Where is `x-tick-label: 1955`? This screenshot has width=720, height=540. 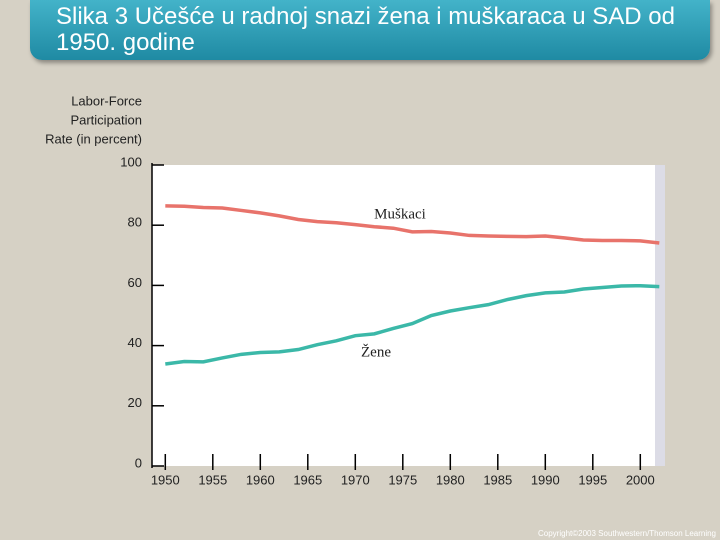
x-tick-label: 1955 is located at coordinates (212, 479).